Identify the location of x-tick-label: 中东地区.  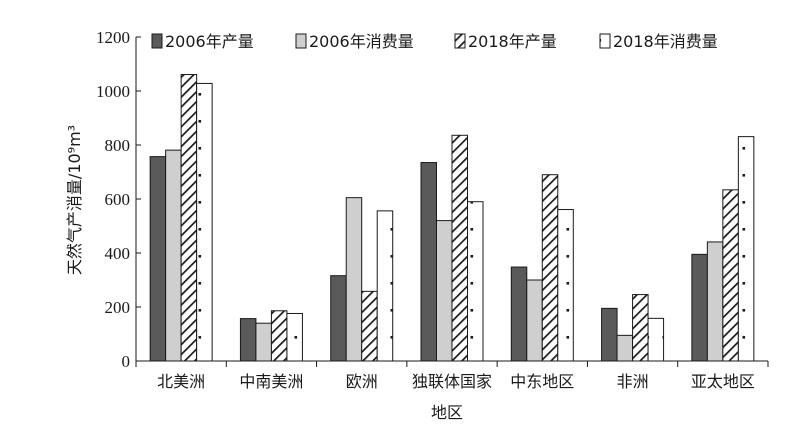
(542, 381).